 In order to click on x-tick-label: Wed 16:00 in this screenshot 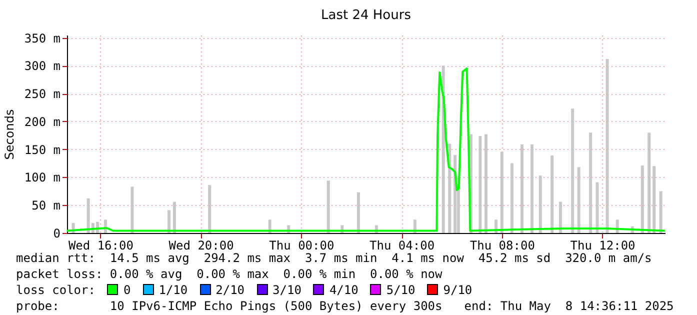, I will do `click(101, 245)`.